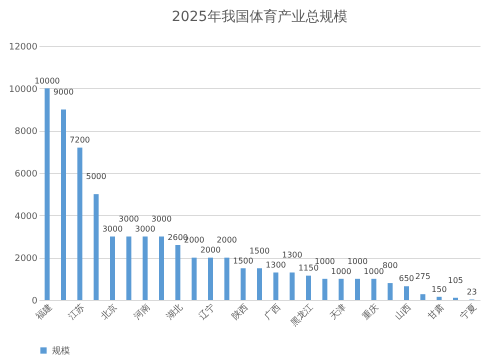 This screenshot has width=500, height=362. Describe the element at coordinates (35, 301) in the screenshot. I see `y-tick-label: 0` at that location.